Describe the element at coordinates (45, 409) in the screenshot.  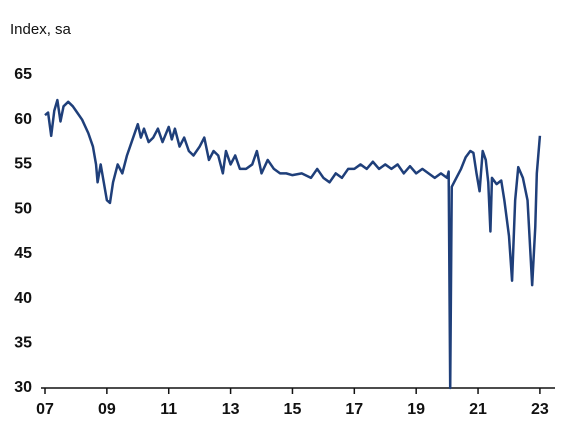
I see `x-tick-label: 07` at that location.